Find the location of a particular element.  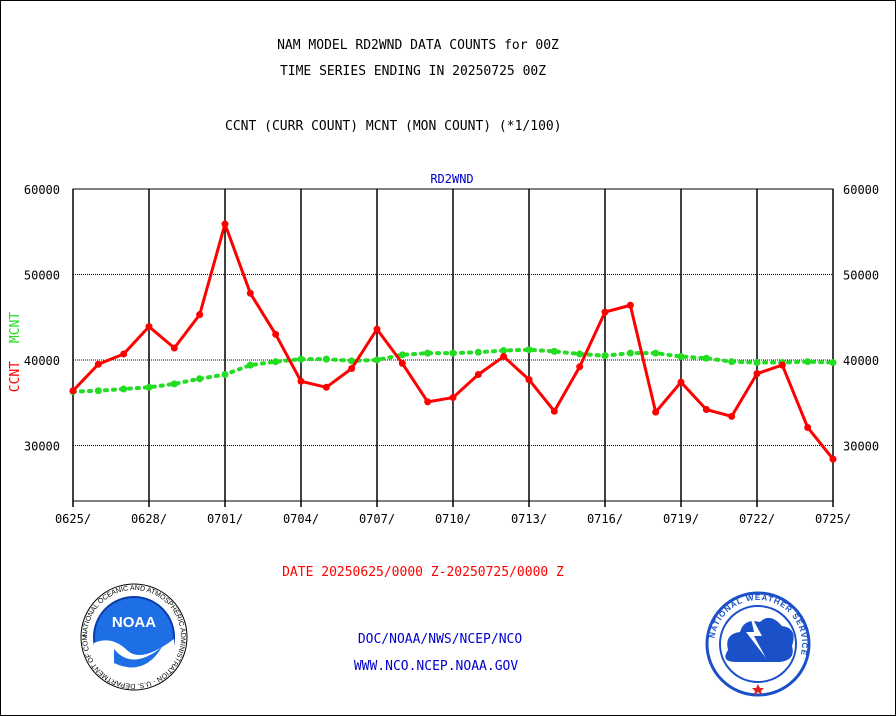

y-tick-label-left: 50000 is located at coordinates (42, 275).